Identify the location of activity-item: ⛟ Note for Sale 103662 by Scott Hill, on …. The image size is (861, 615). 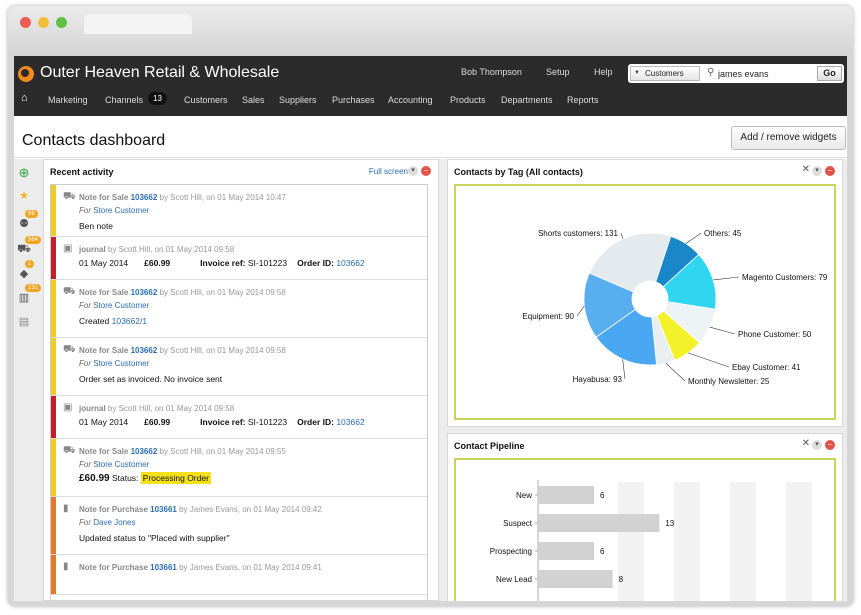
(239, 468).